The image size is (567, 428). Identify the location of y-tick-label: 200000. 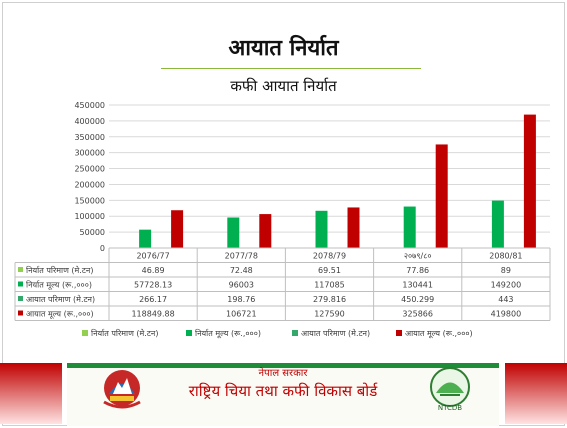
(89, 184).